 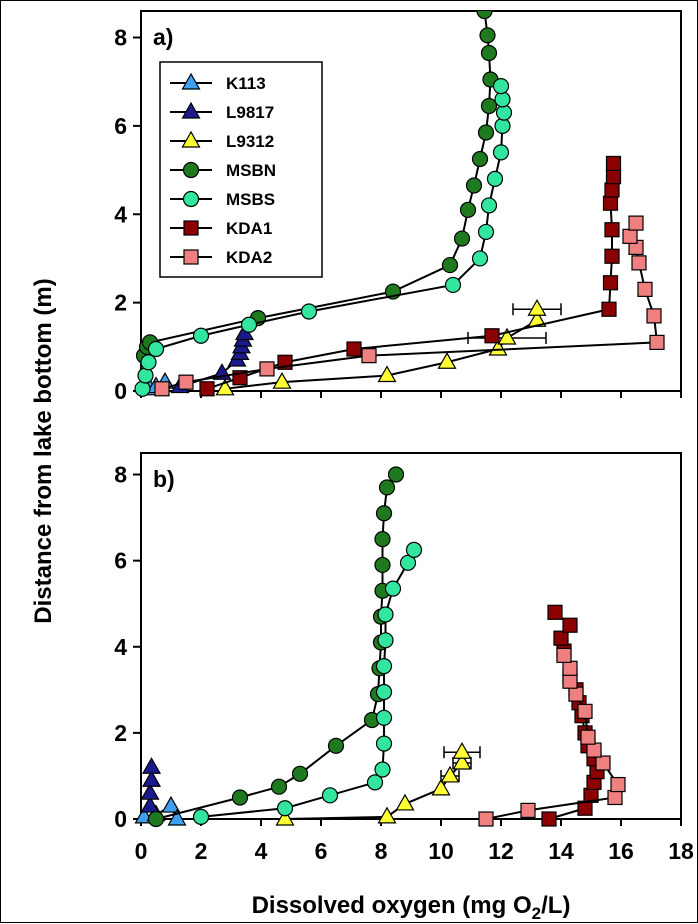 I want to click on y-tick-label: 0, so click(x=120, y=819).